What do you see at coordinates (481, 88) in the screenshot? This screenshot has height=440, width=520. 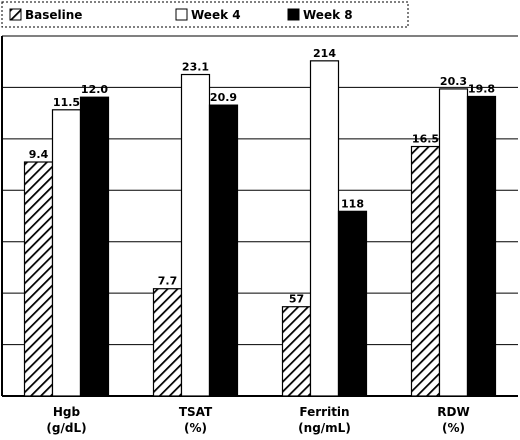 I see `data-label: 19.8` at bounding box center [481, 88].